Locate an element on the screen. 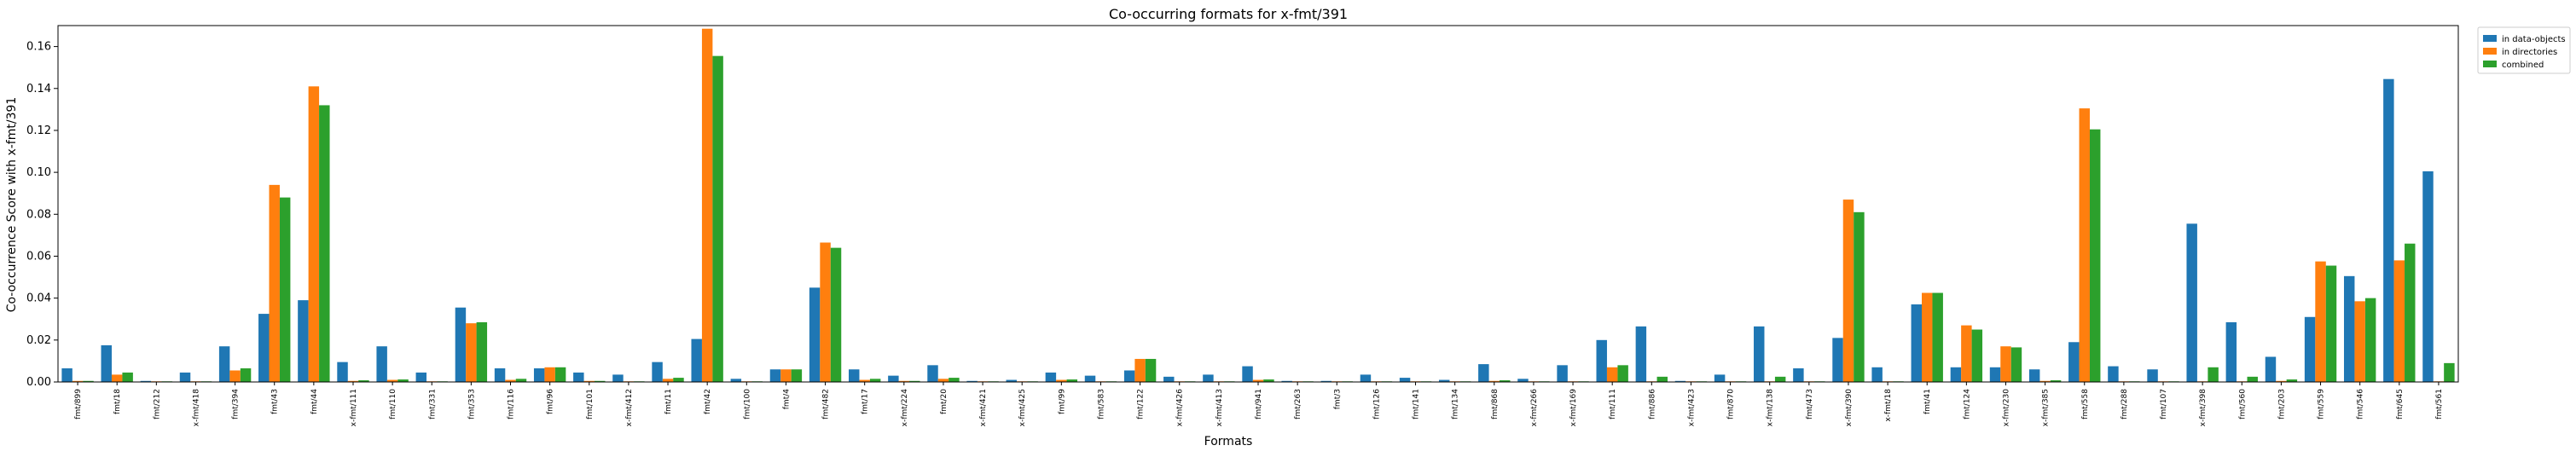 Image resolution: width=2576 pixels, height=457 pixels. bar-in-data-objects-fmt/473 is located at coordinates (1798, 375).